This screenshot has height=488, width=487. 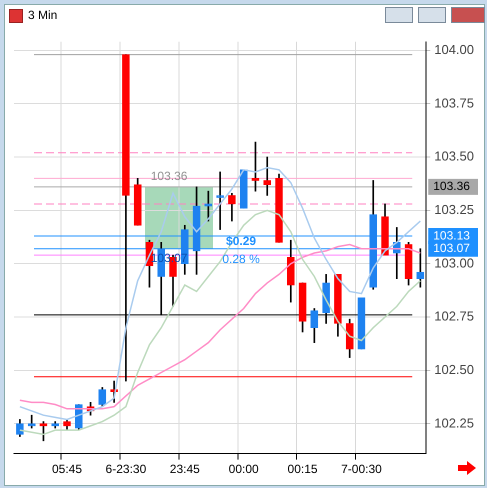 I want to click on x-tick-label: 05:45, so click(x=67, y=469).